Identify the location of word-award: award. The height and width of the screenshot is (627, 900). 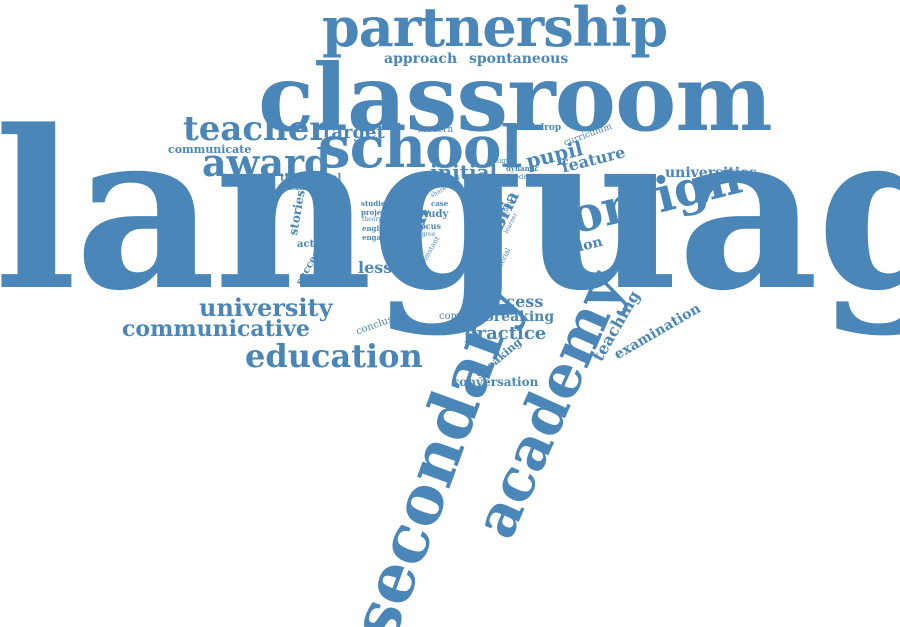
(266, 162).